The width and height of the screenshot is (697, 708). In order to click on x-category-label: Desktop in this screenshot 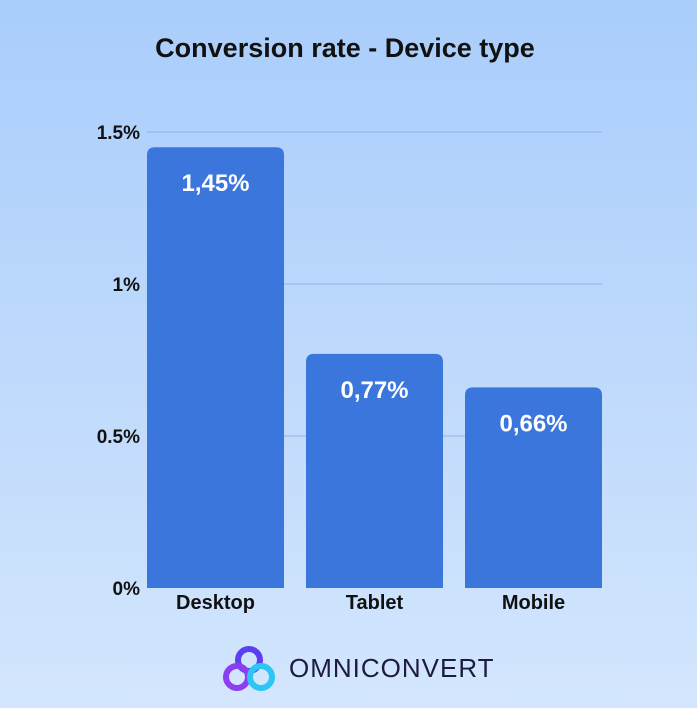, I will do `click(215, 603)`.